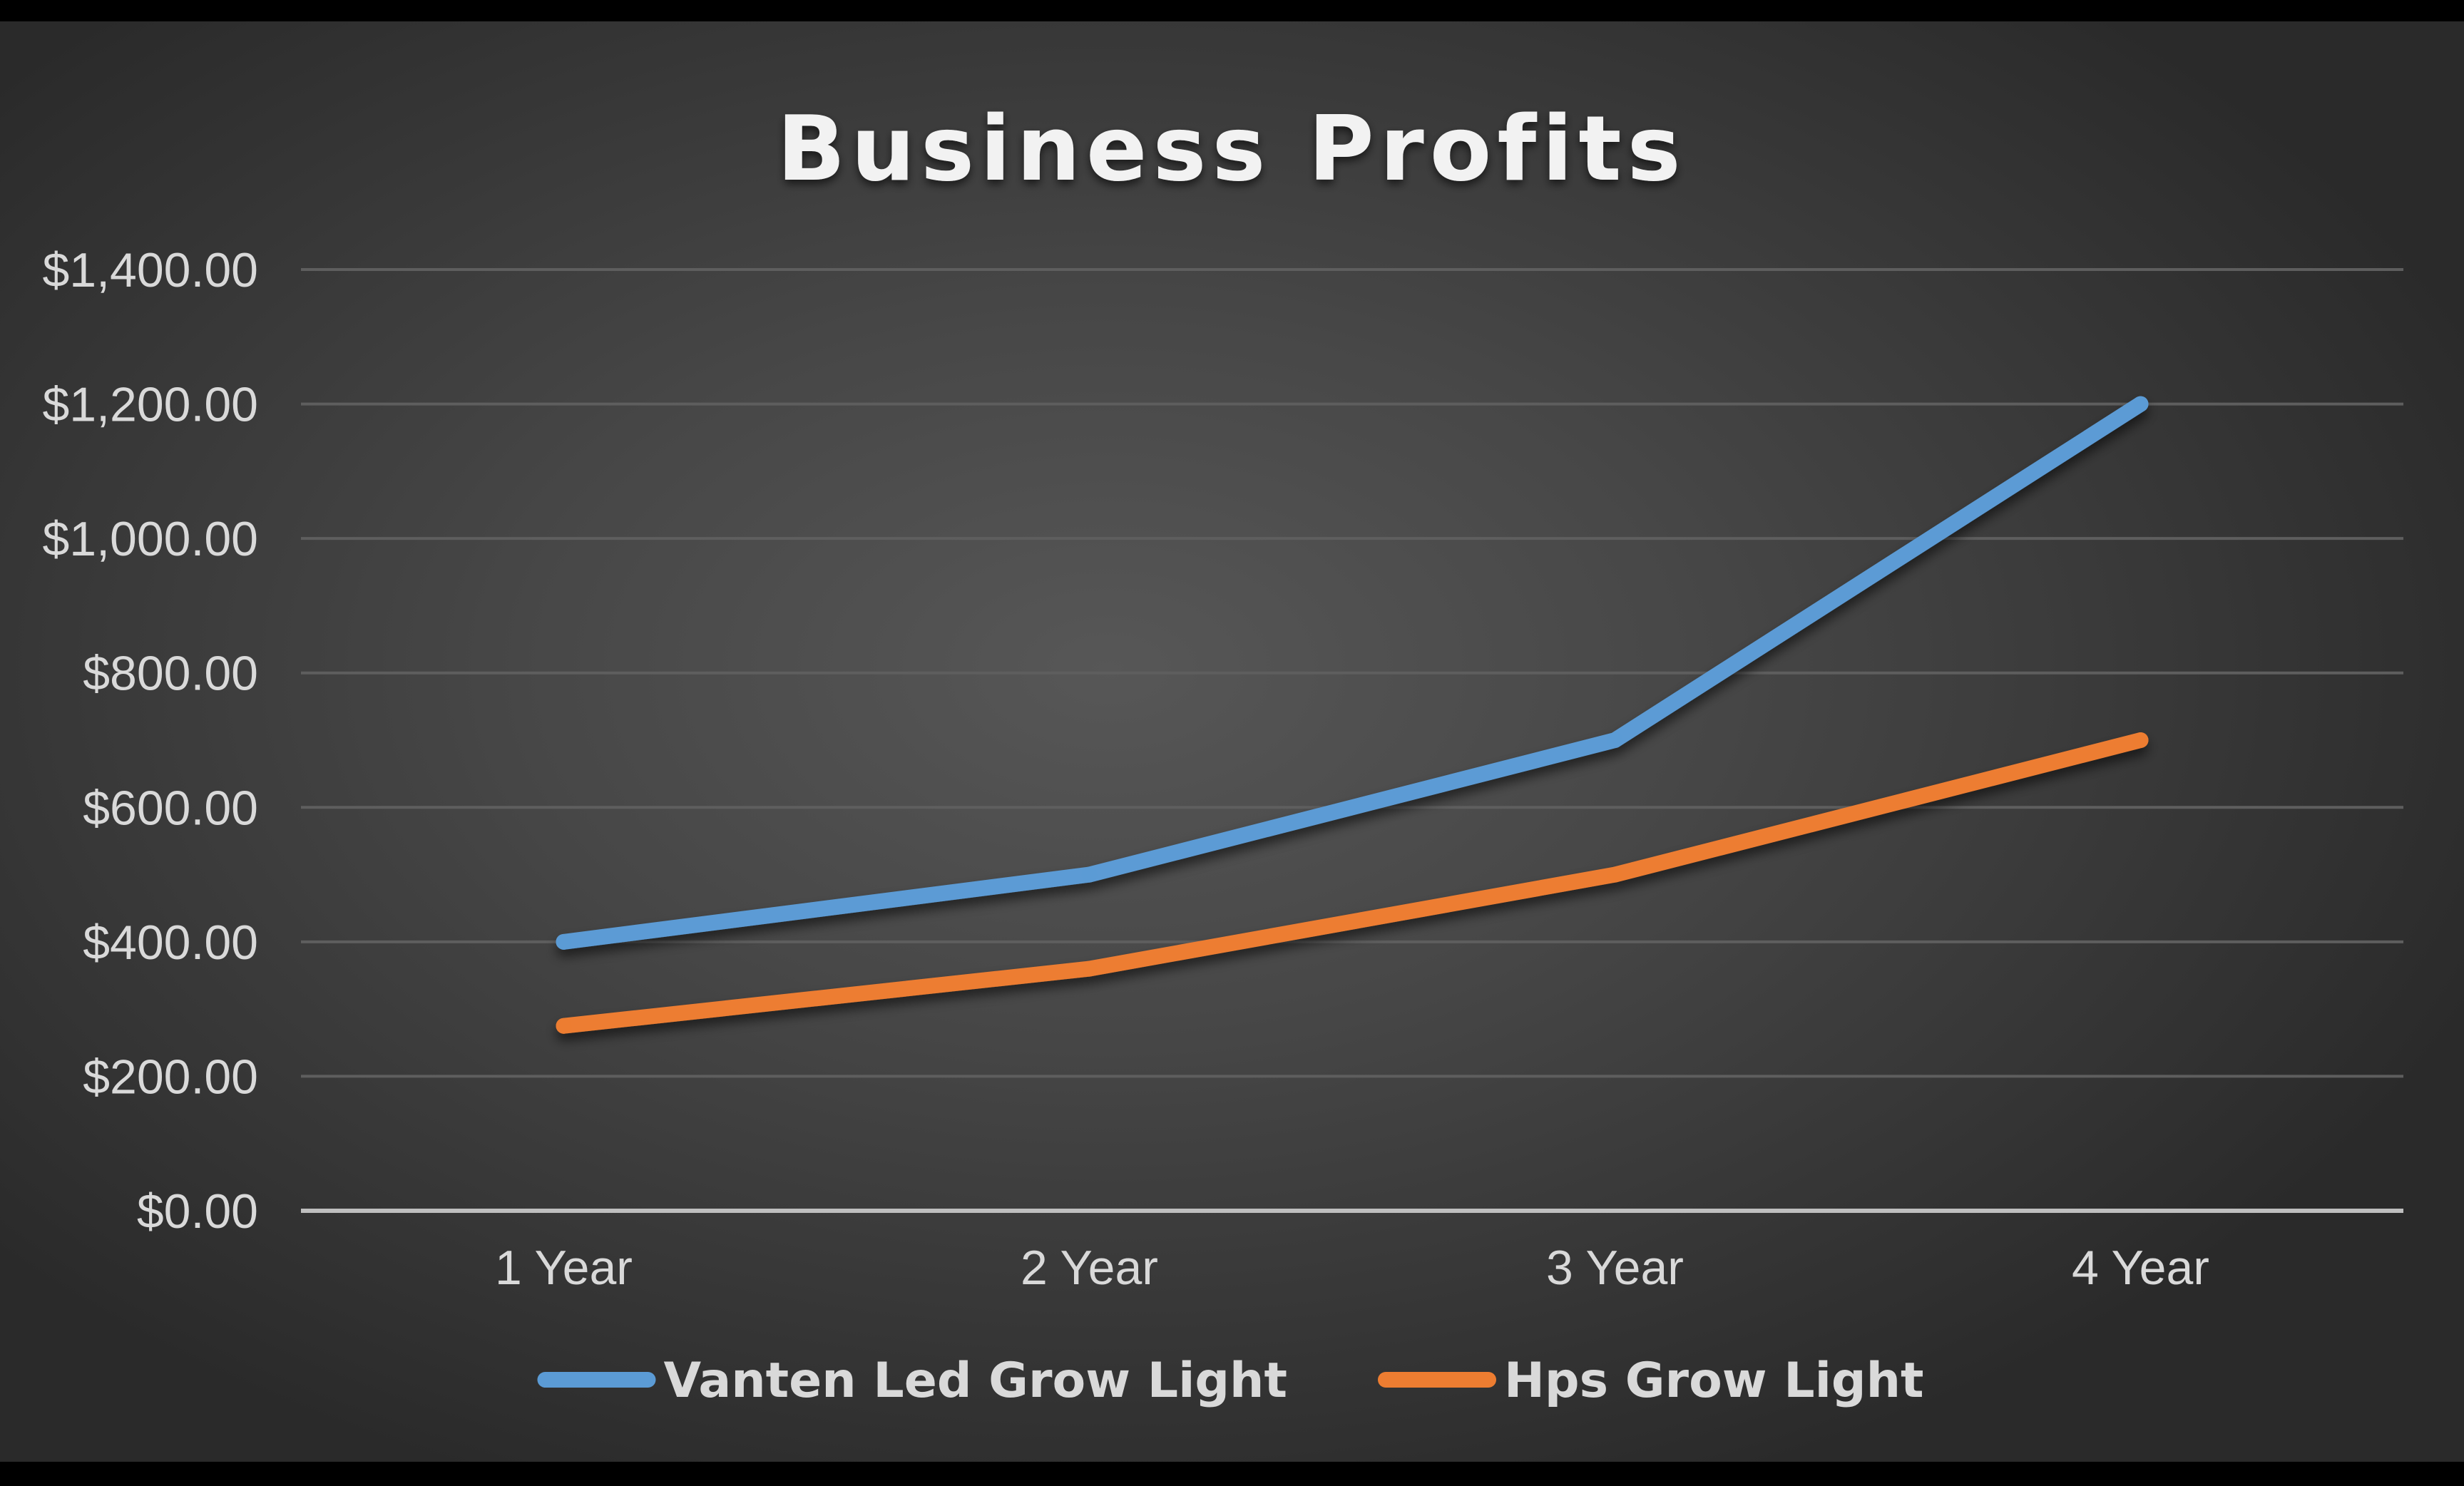 The height and width of the screenshot is (1486, 2464). What do you see at coordinates (198, 1211) in the screenshot?
I see `y-tick-label: $0.00` at bounding box center [198, 1211].